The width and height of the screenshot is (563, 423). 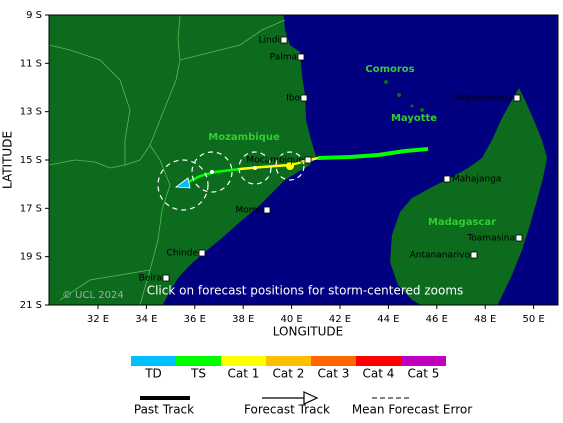 What do you see at coordinates (468, 196) in the screenshot?
I see `madagascar-land` at bounding box center [468, 196].